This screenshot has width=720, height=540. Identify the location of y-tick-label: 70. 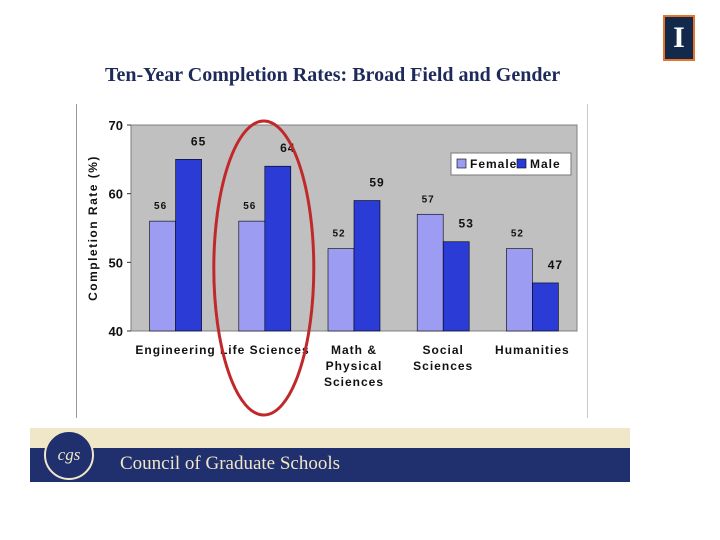
(116, 125).